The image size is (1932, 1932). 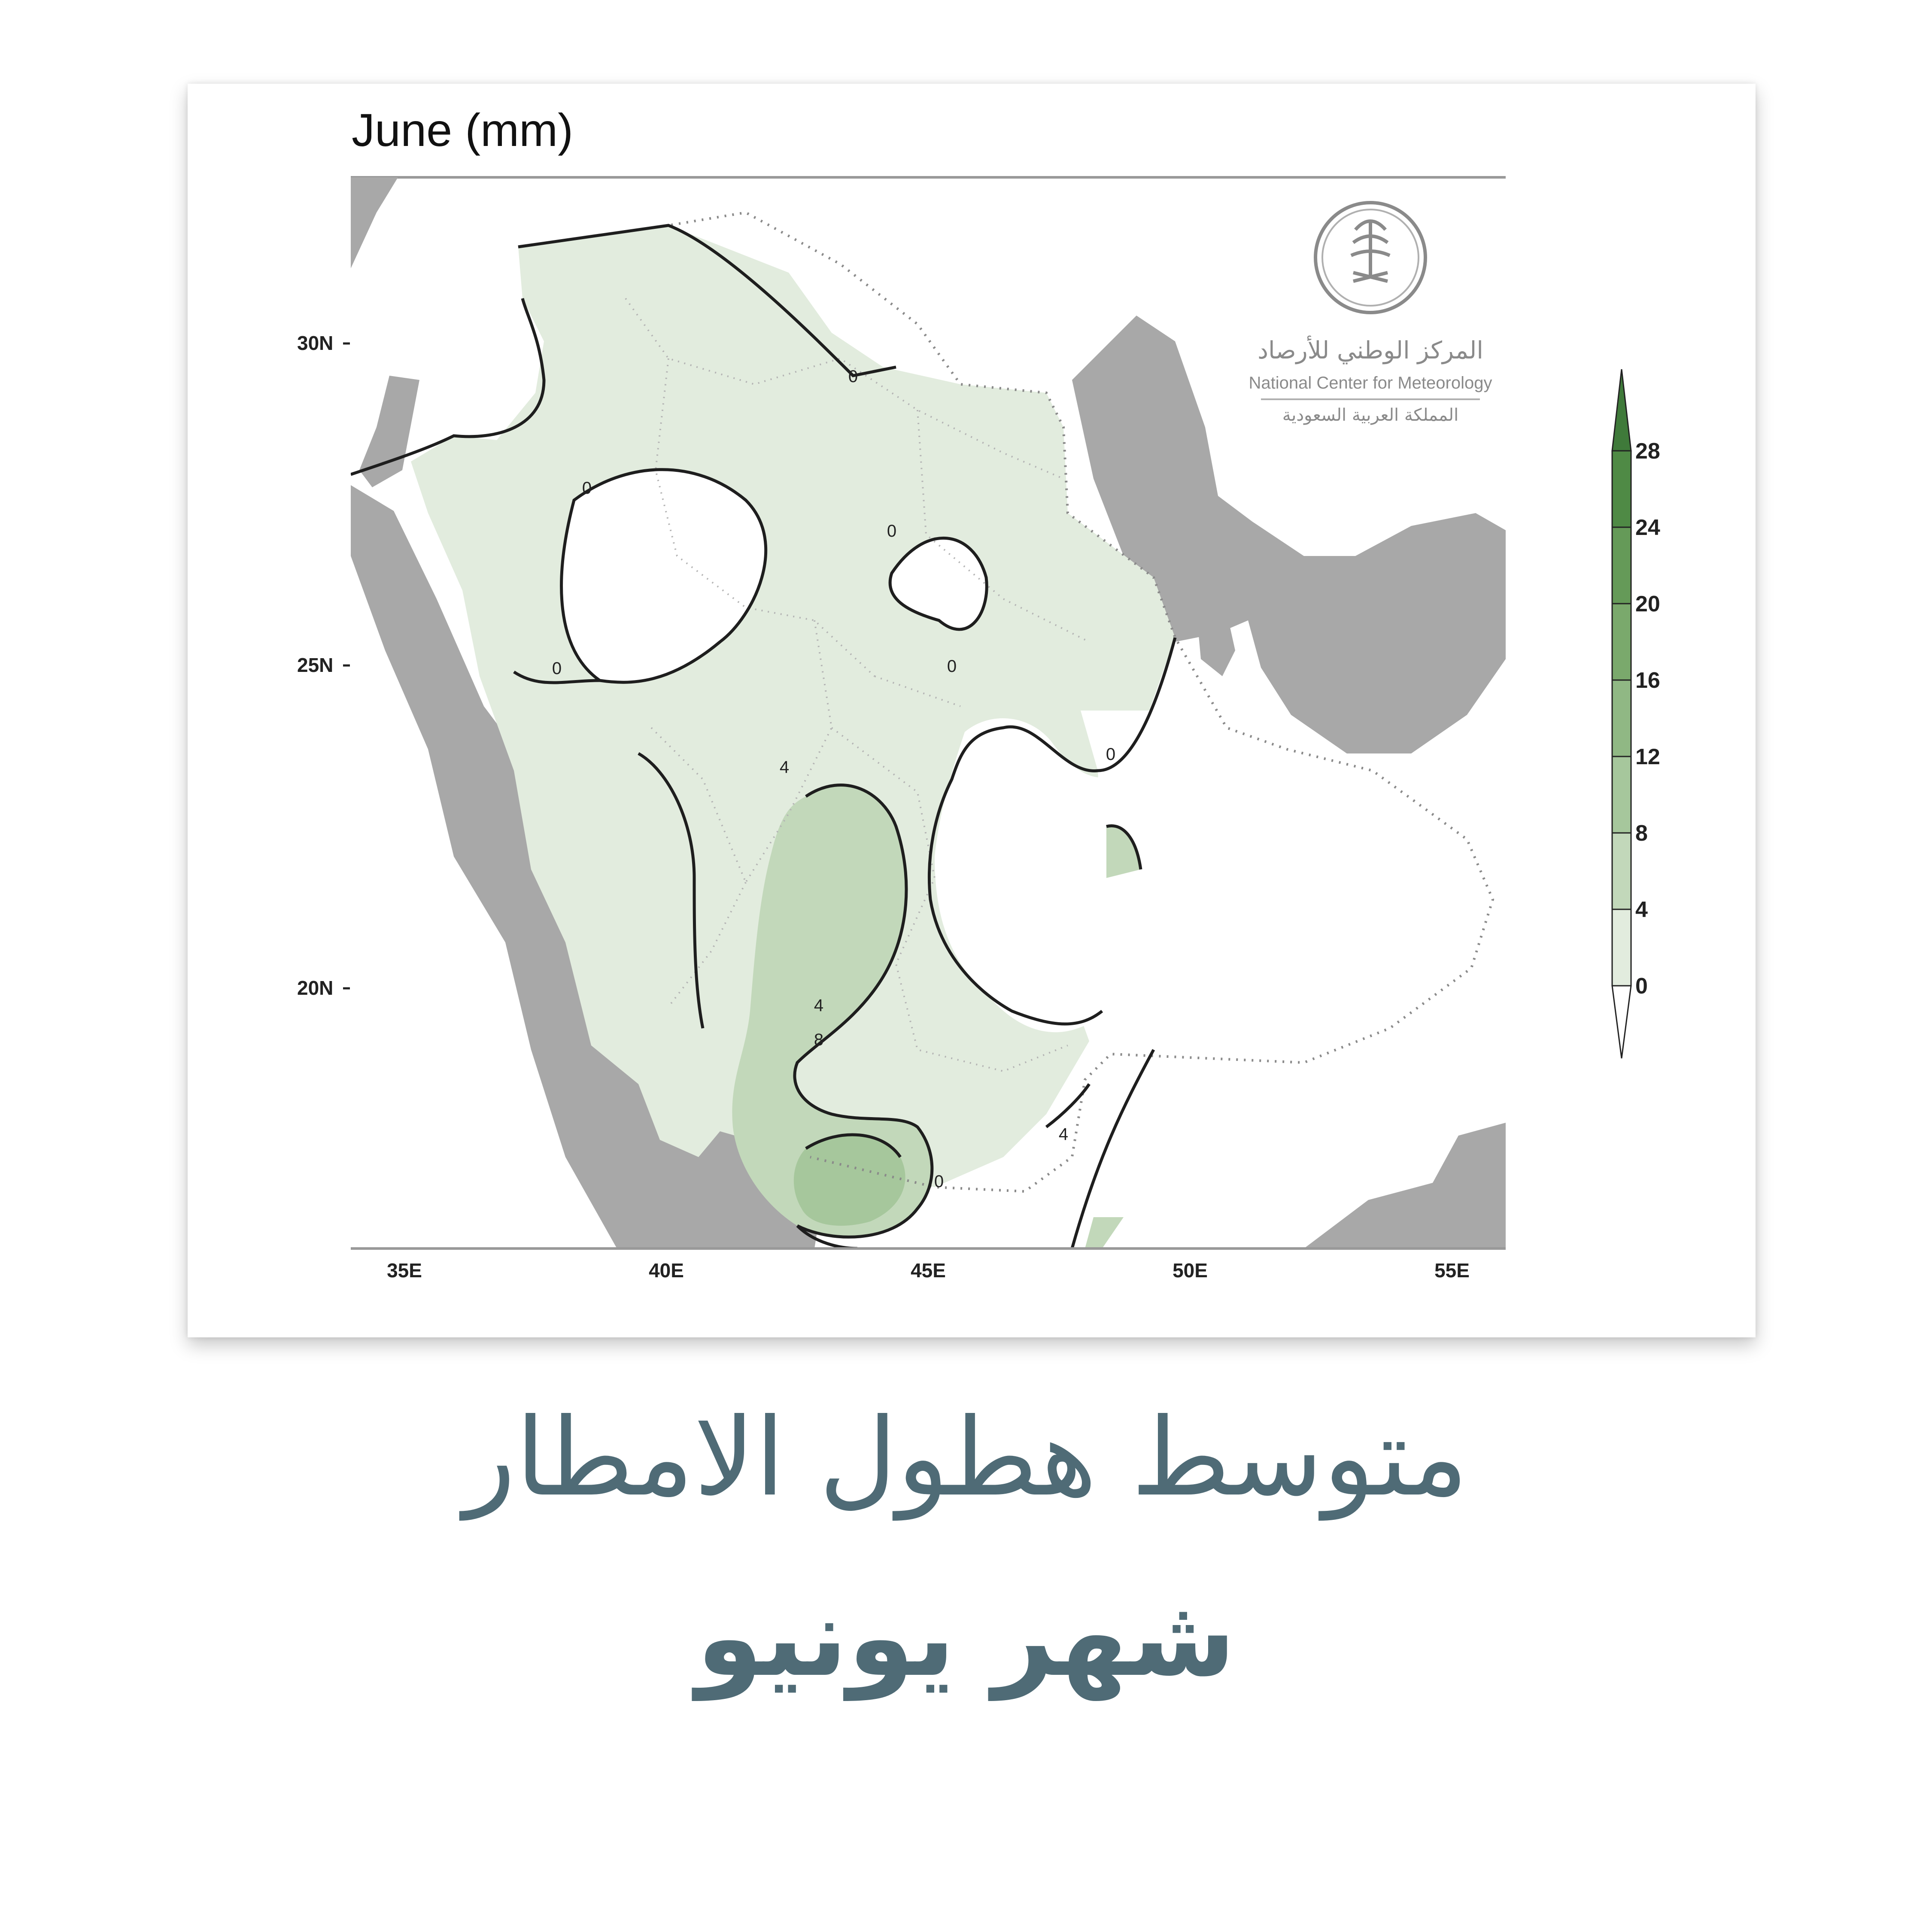 I want to click on contour-4-small, so click(x=854, y=1145).